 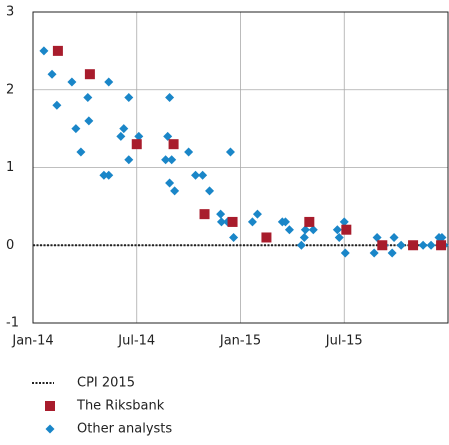 What do you see at coordinates (124, 429) in the screenshot?
I see `legend-label: Other analysts` at bounding box center [124, 429].